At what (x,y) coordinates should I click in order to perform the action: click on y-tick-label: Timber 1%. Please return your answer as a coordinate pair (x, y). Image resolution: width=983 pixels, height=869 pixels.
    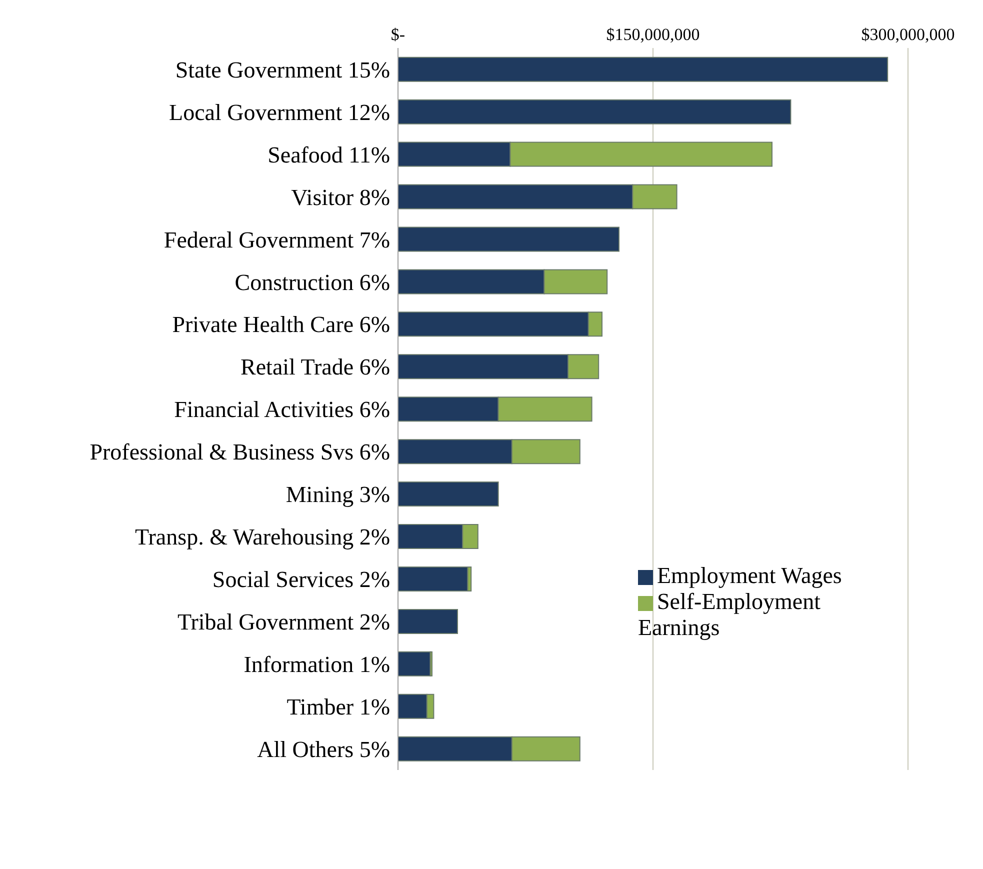
    Looking at the image, I should click on (338, 707).